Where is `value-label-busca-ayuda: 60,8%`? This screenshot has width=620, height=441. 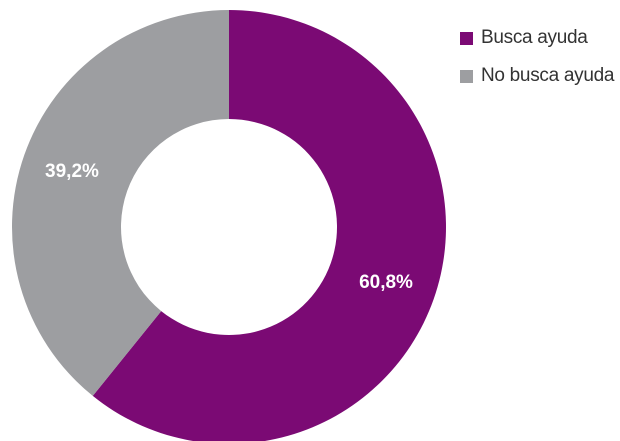
value-label-busca-ayuda: 60,8% is located at coordinates (386, 282).